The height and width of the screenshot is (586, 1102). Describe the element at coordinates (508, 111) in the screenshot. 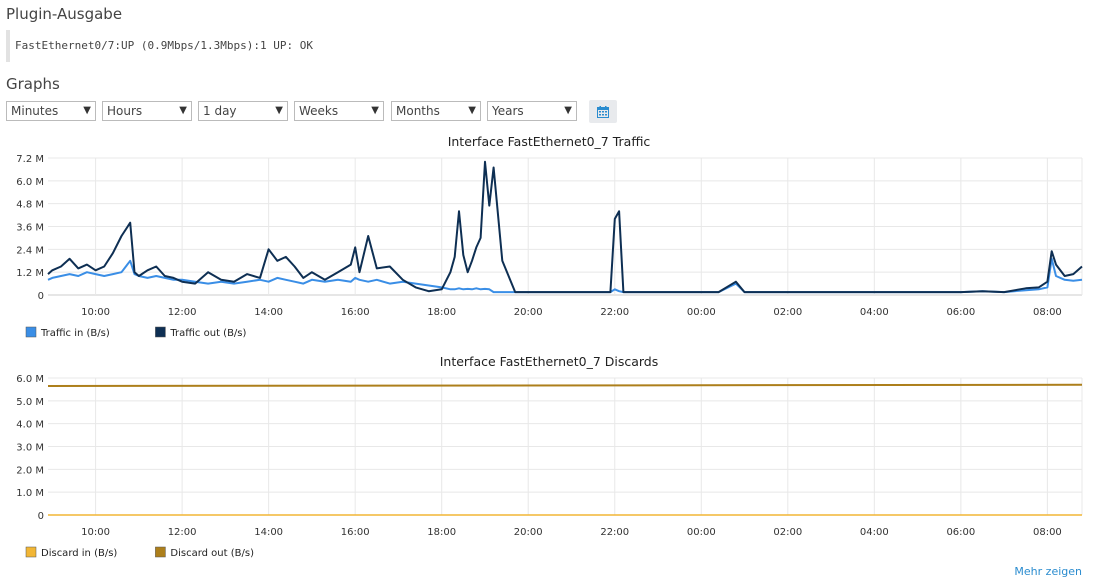

I see `select-years-value: Years` at that location.